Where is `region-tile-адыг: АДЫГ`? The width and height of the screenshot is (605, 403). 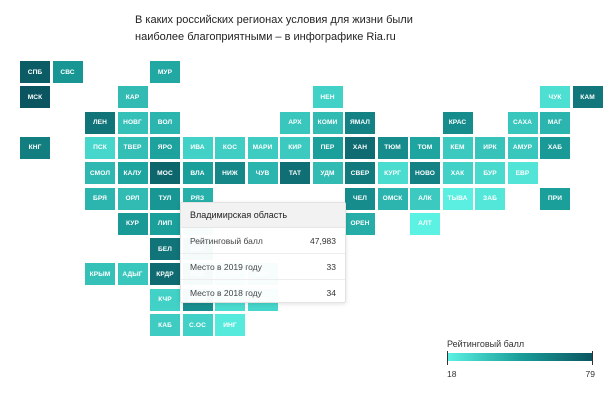
region-tile-адыг: АДЫГ is located at coordinates (132, 274).